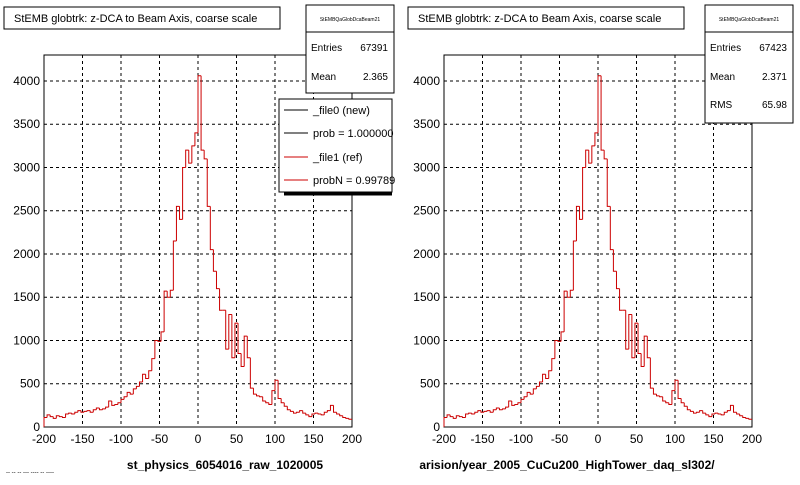 This screenshot has width=800, height=485. Describe the element at coordinates (354, 181) in the screenshot. I see `legend-label-probn: probN = 0.99789` at that location.